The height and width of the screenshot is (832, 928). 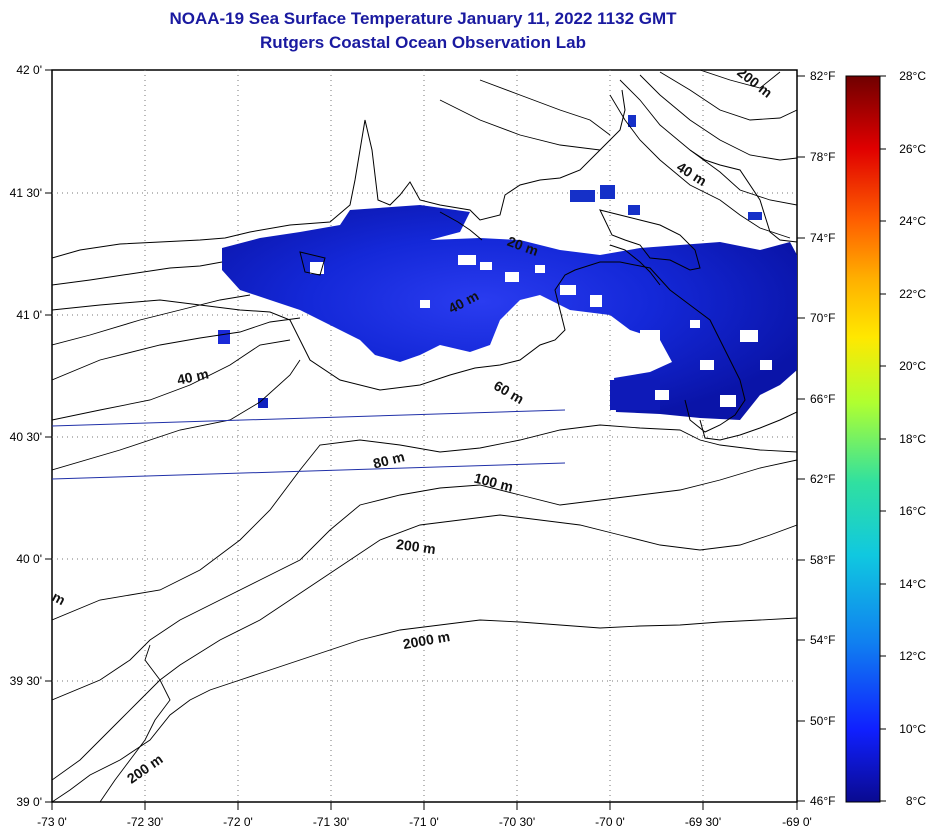 I want to click on fahrenheit-label: 58°F, so click(x=822, y=560).